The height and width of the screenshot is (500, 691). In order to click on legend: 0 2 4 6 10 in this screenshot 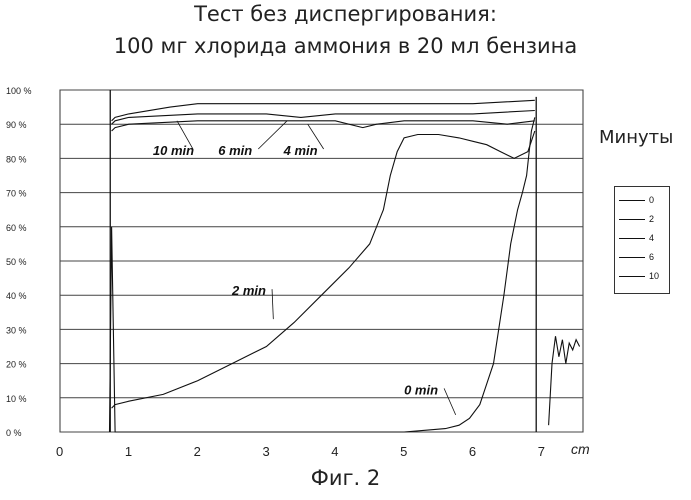, I will do `click(642, 240)`.